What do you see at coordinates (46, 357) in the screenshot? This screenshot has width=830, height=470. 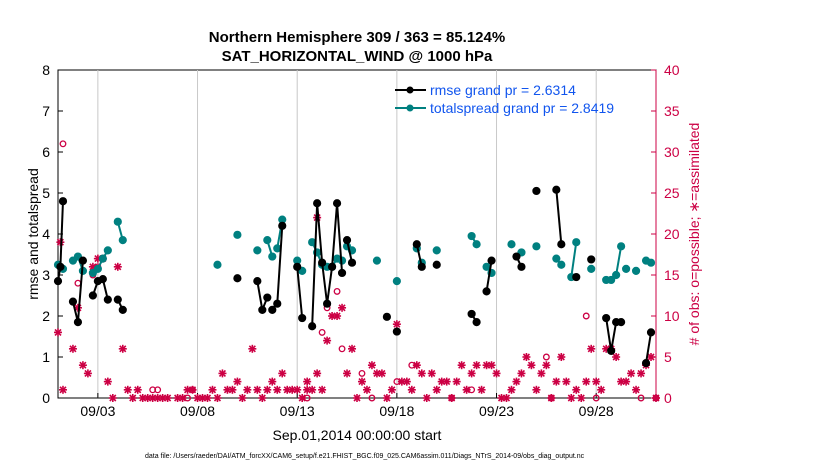 I see `left-tick-label: 1` at bounding box center [46, 357].